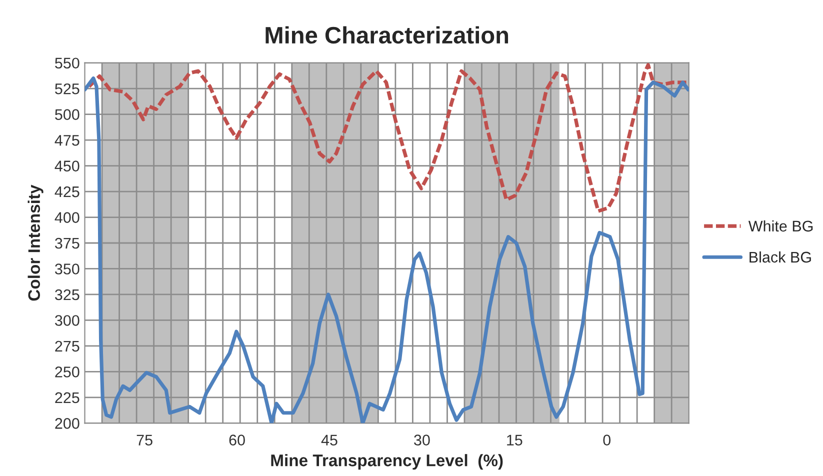 This screenshot has width=823, height=476. What do you see at coordinates (67, 88) in the screenshot?
I see `y-tick-label: 525` at bounding box center [67, 88].